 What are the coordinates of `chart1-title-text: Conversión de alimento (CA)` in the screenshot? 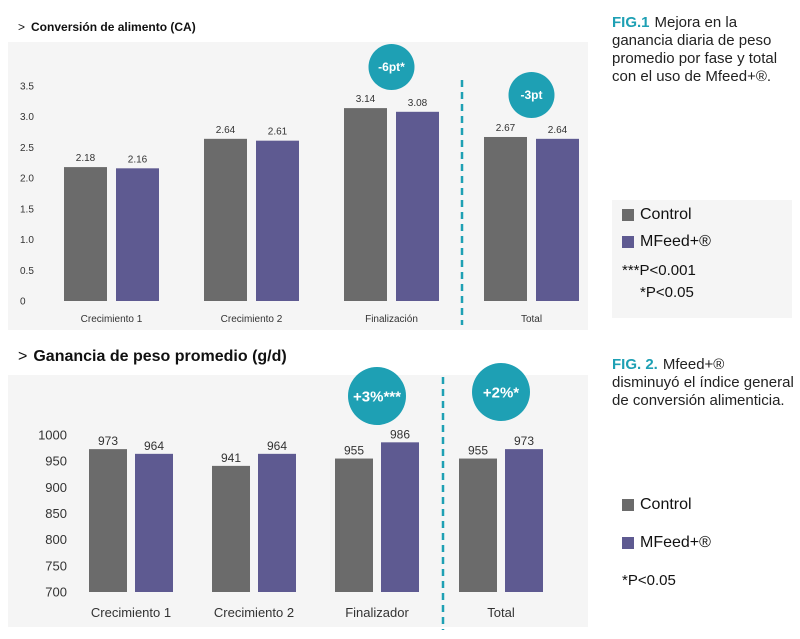 It's located at (113, 27).